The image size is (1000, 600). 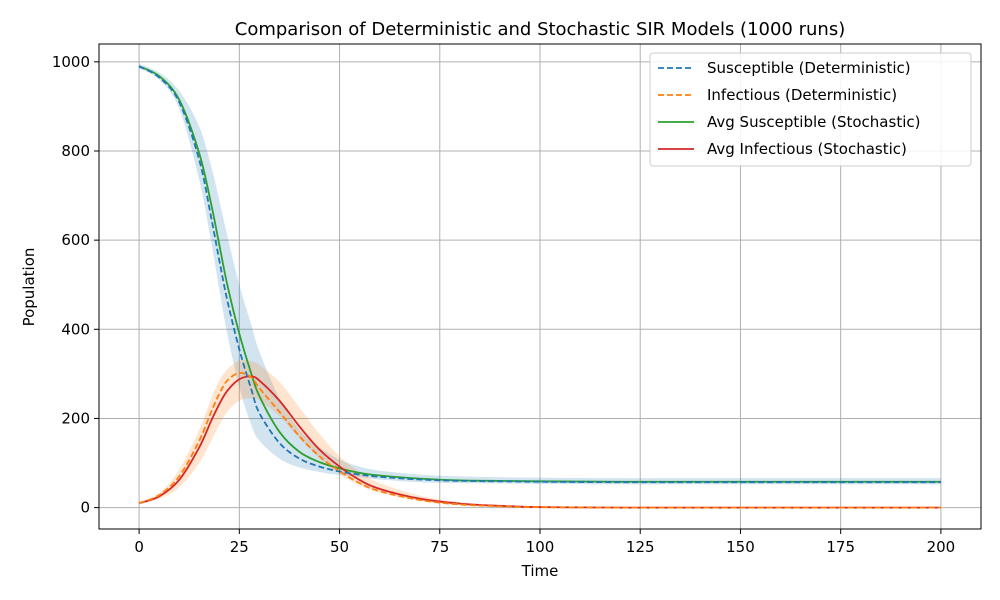 What do you see at coordinates (840, 547) in the screenshot?
I see `x-tick-label: 175` at bounding box center [840, 547].